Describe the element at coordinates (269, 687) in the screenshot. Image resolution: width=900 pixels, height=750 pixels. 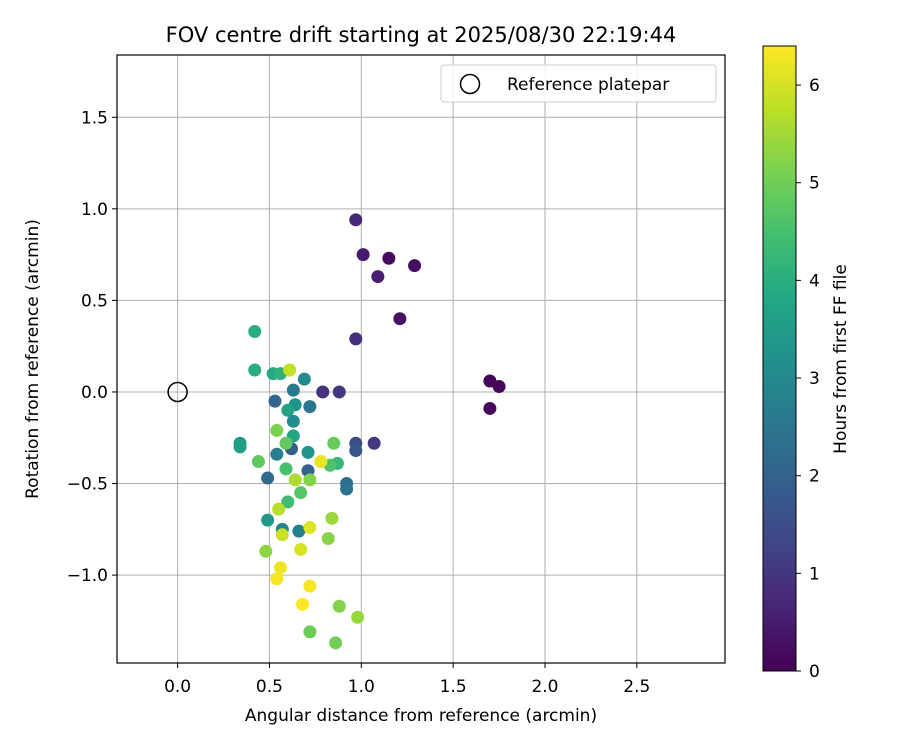
I see `x-tick-label: 0.5` at that location.